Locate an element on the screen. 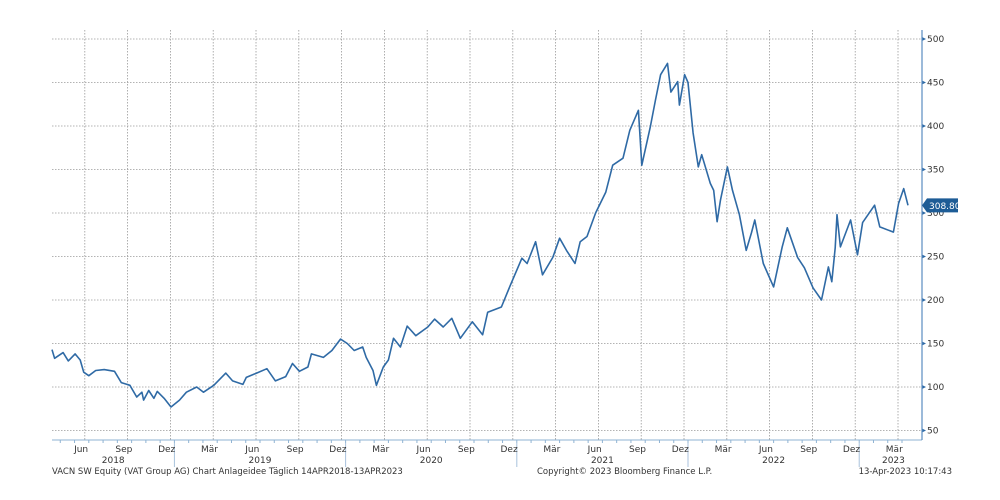 The height and width of the screenshot is (500, 1000). y-tick-label: 200 is located at coordinates (935, 301).